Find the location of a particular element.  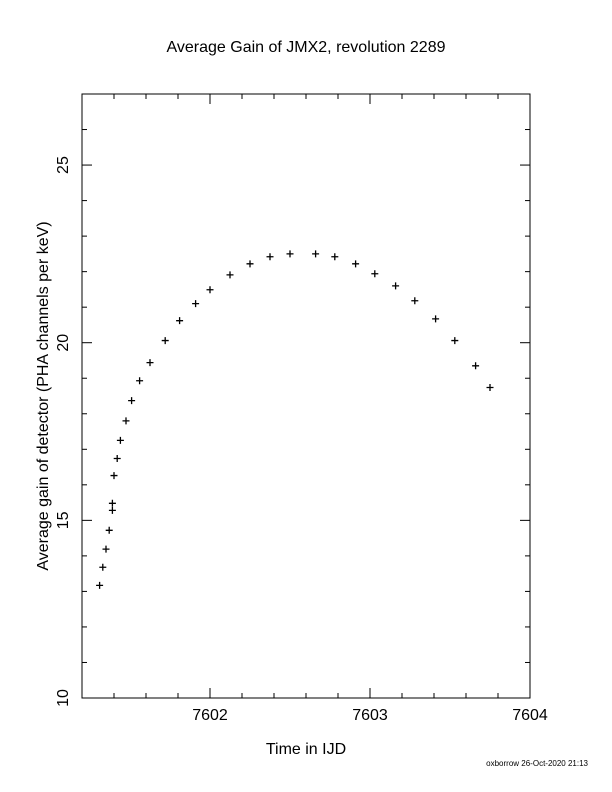

x-tick-label: 7604 is located at coordinates (530, 715).